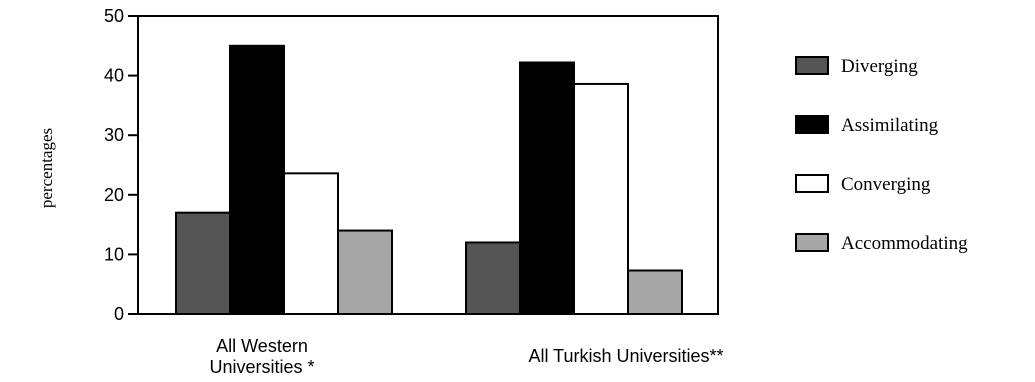  What do you see at coordinates (879, 66) in the screenshot?
I see `legend-label-diverging: Diverging` at bounding box center [879, 66].